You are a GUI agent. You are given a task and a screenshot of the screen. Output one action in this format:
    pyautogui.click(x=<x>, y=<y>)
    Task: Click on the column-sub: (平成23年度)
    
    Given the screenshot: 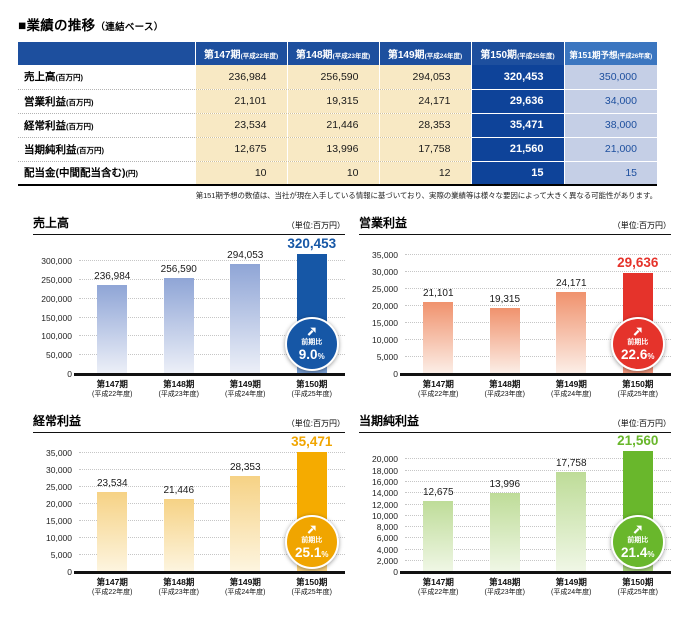 What is the action you would take?
    pyautogui.click(x=351, y=56)
    